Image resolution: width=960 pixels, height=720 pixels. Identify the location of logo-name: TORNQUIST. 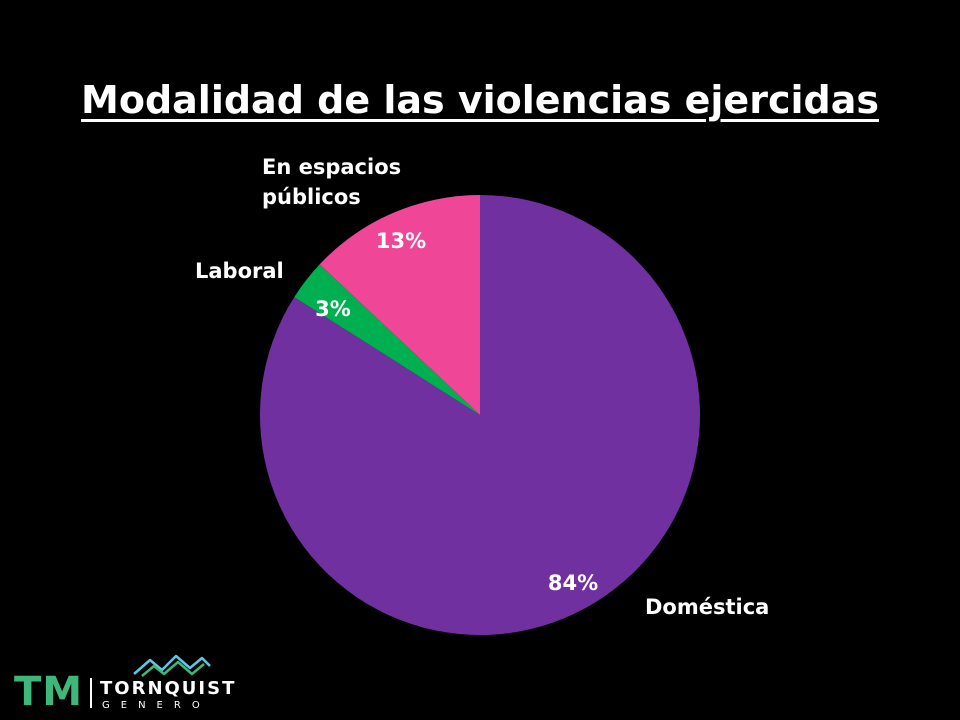
(168, 688).